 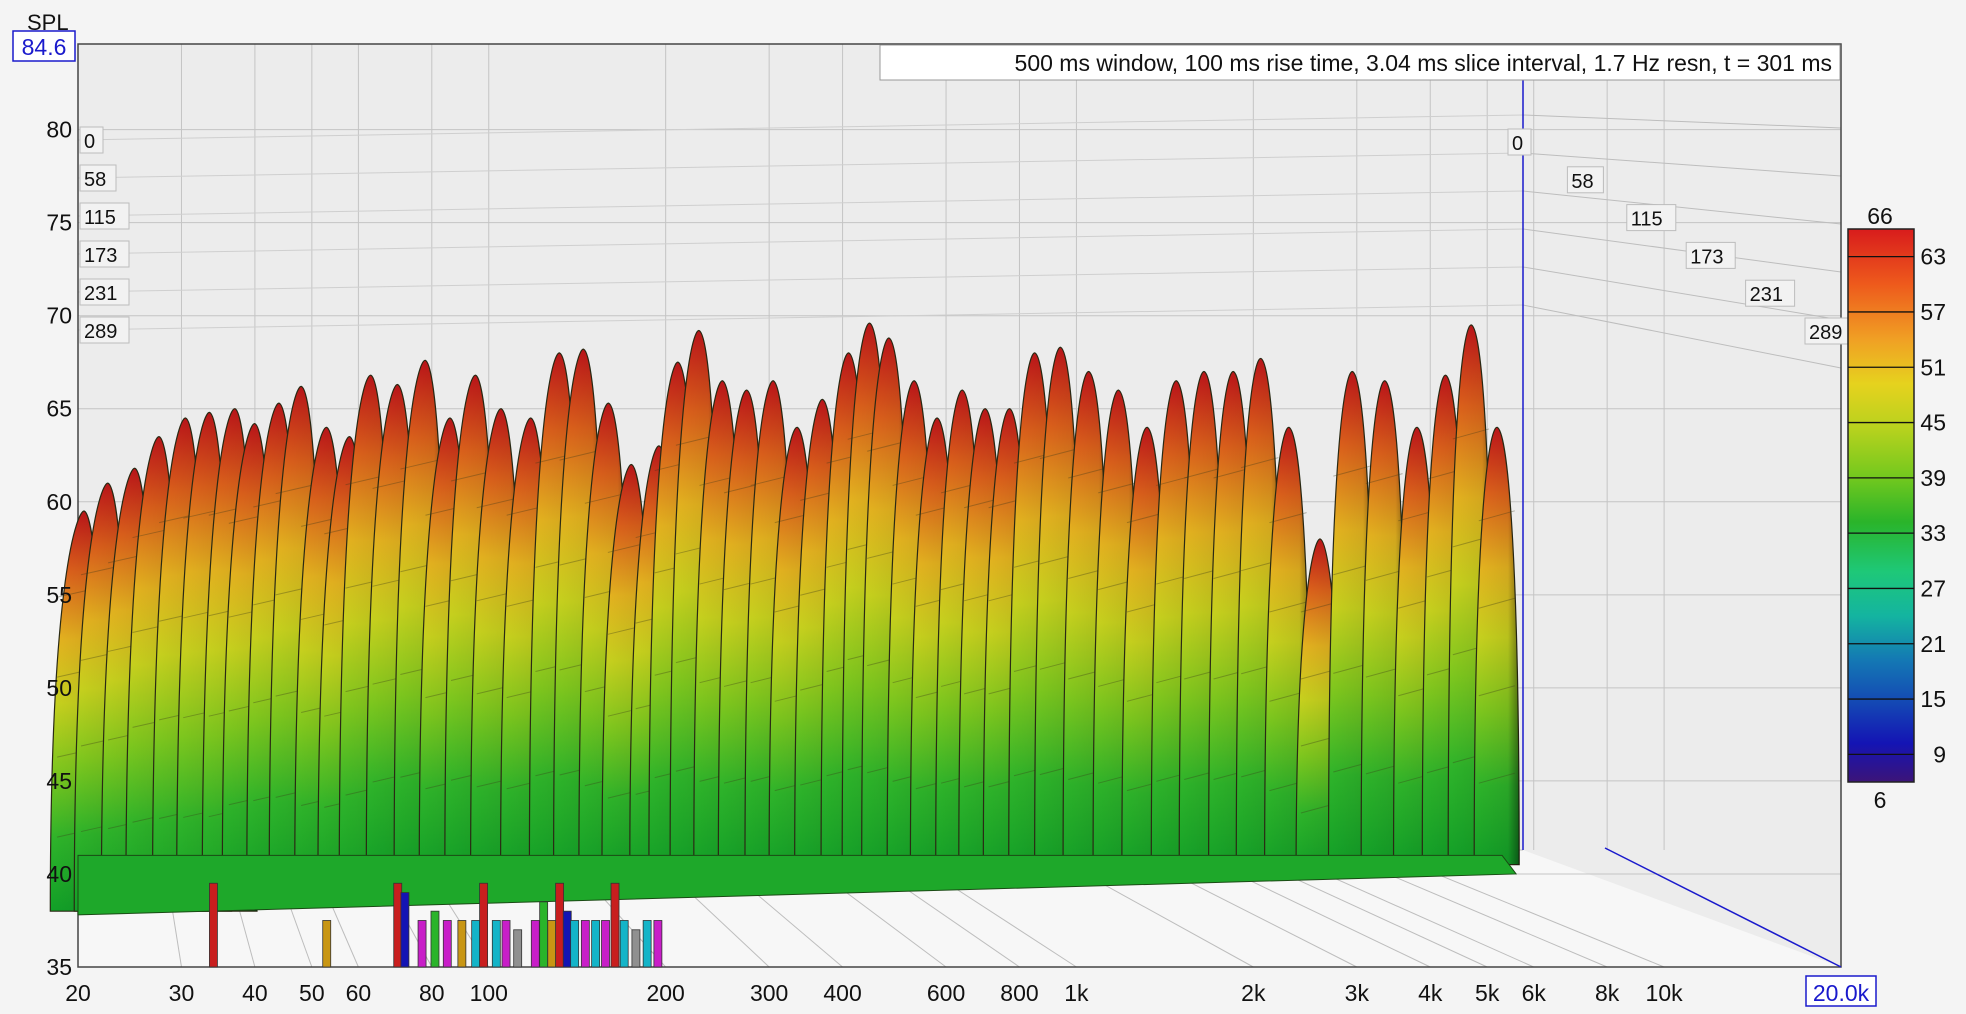 I want to click on colorbar-tick-label: 21, so click(x=1933, y=644).